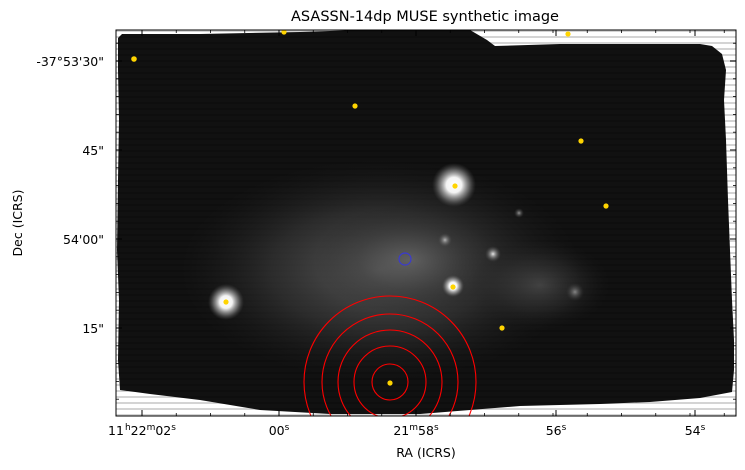 The image size is (745, 470). Describe the element at coordinates (556, 430) in the screenshot. I see `x-tick-label: 56s` at that location.